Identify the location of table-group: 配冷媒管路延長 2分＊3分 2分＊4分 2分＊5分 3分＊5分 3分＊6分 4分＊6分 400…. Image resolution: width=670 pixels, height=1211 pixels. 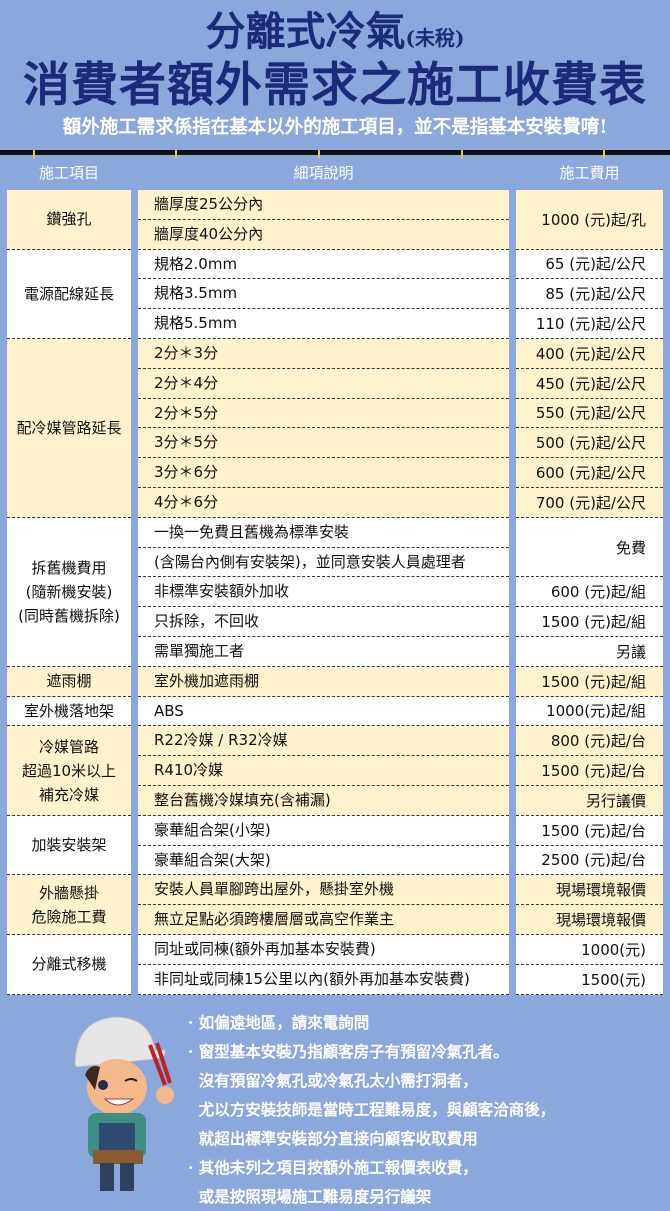
(335, 428).